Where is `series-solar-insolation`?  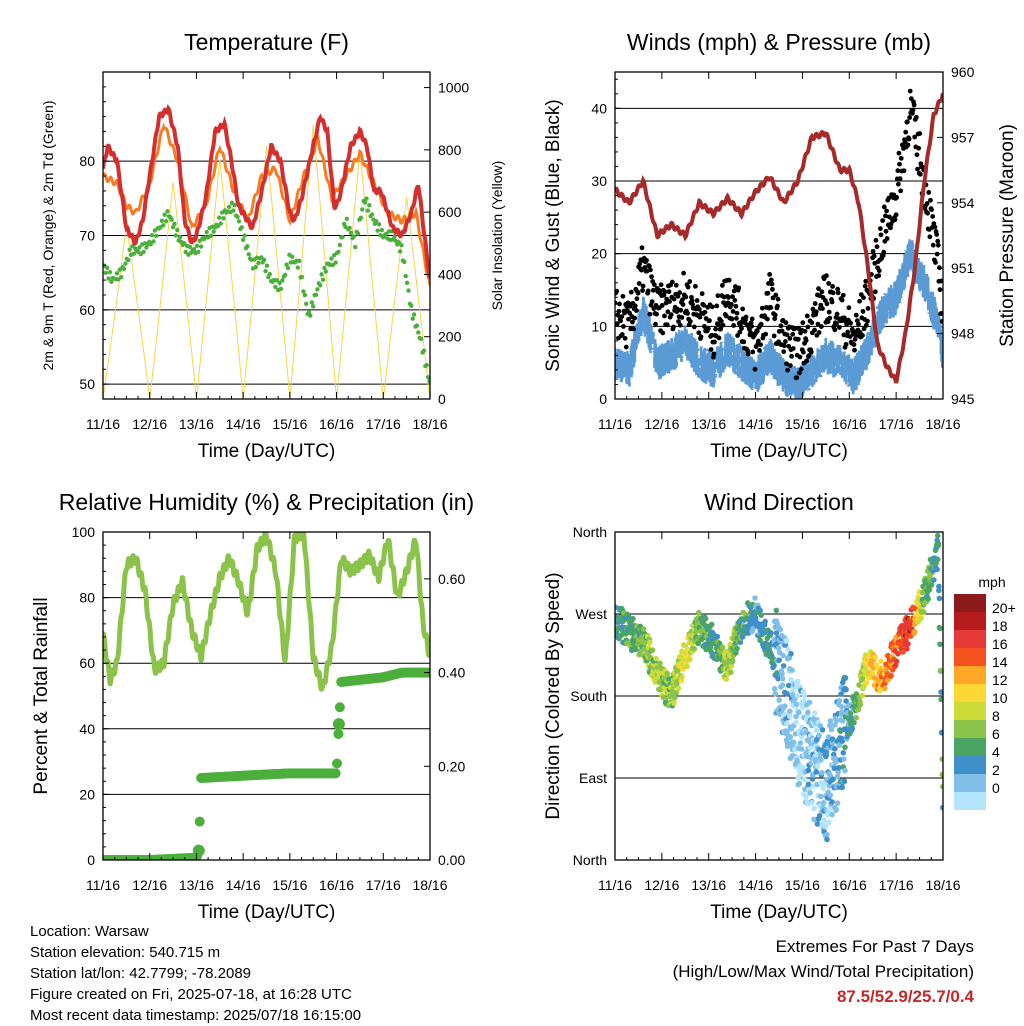 series-solar-insolation is located at coordinates (266, 261).